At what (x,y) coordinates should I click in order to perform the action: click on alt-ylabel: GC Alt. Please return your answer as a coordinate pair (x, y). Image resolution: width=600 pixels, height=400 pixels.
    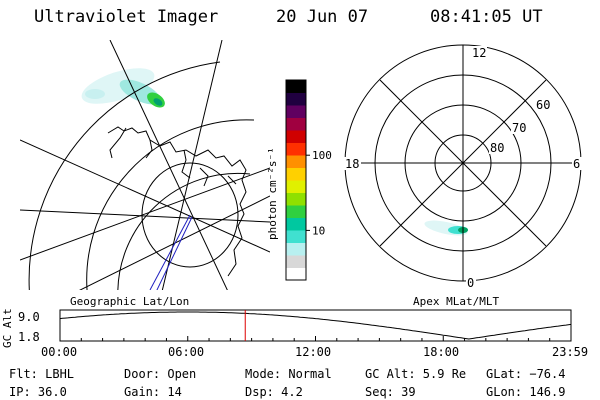
    Looking at the image, I should click on (7, 328).